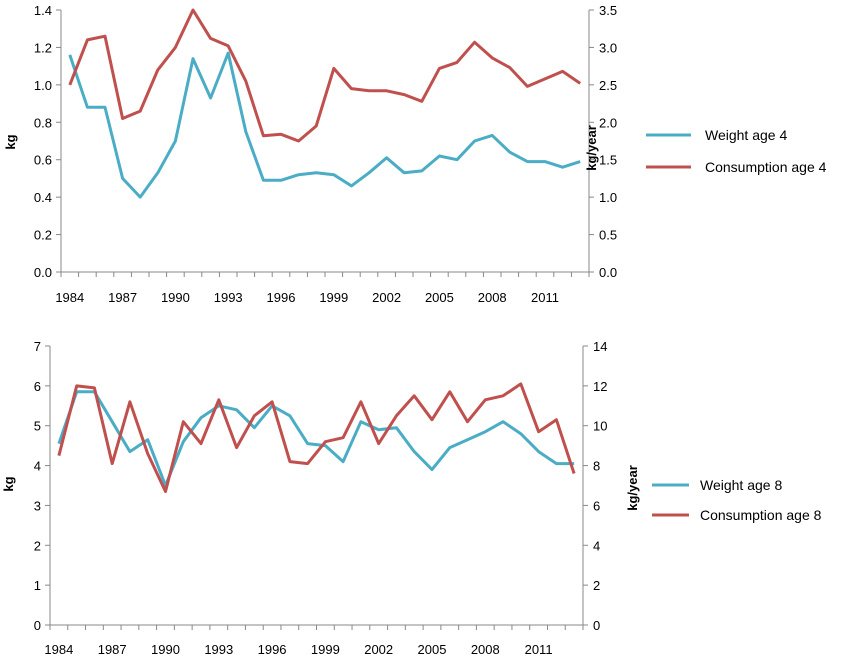  I want to click on y-tick-label: 6, so click(37, 386).